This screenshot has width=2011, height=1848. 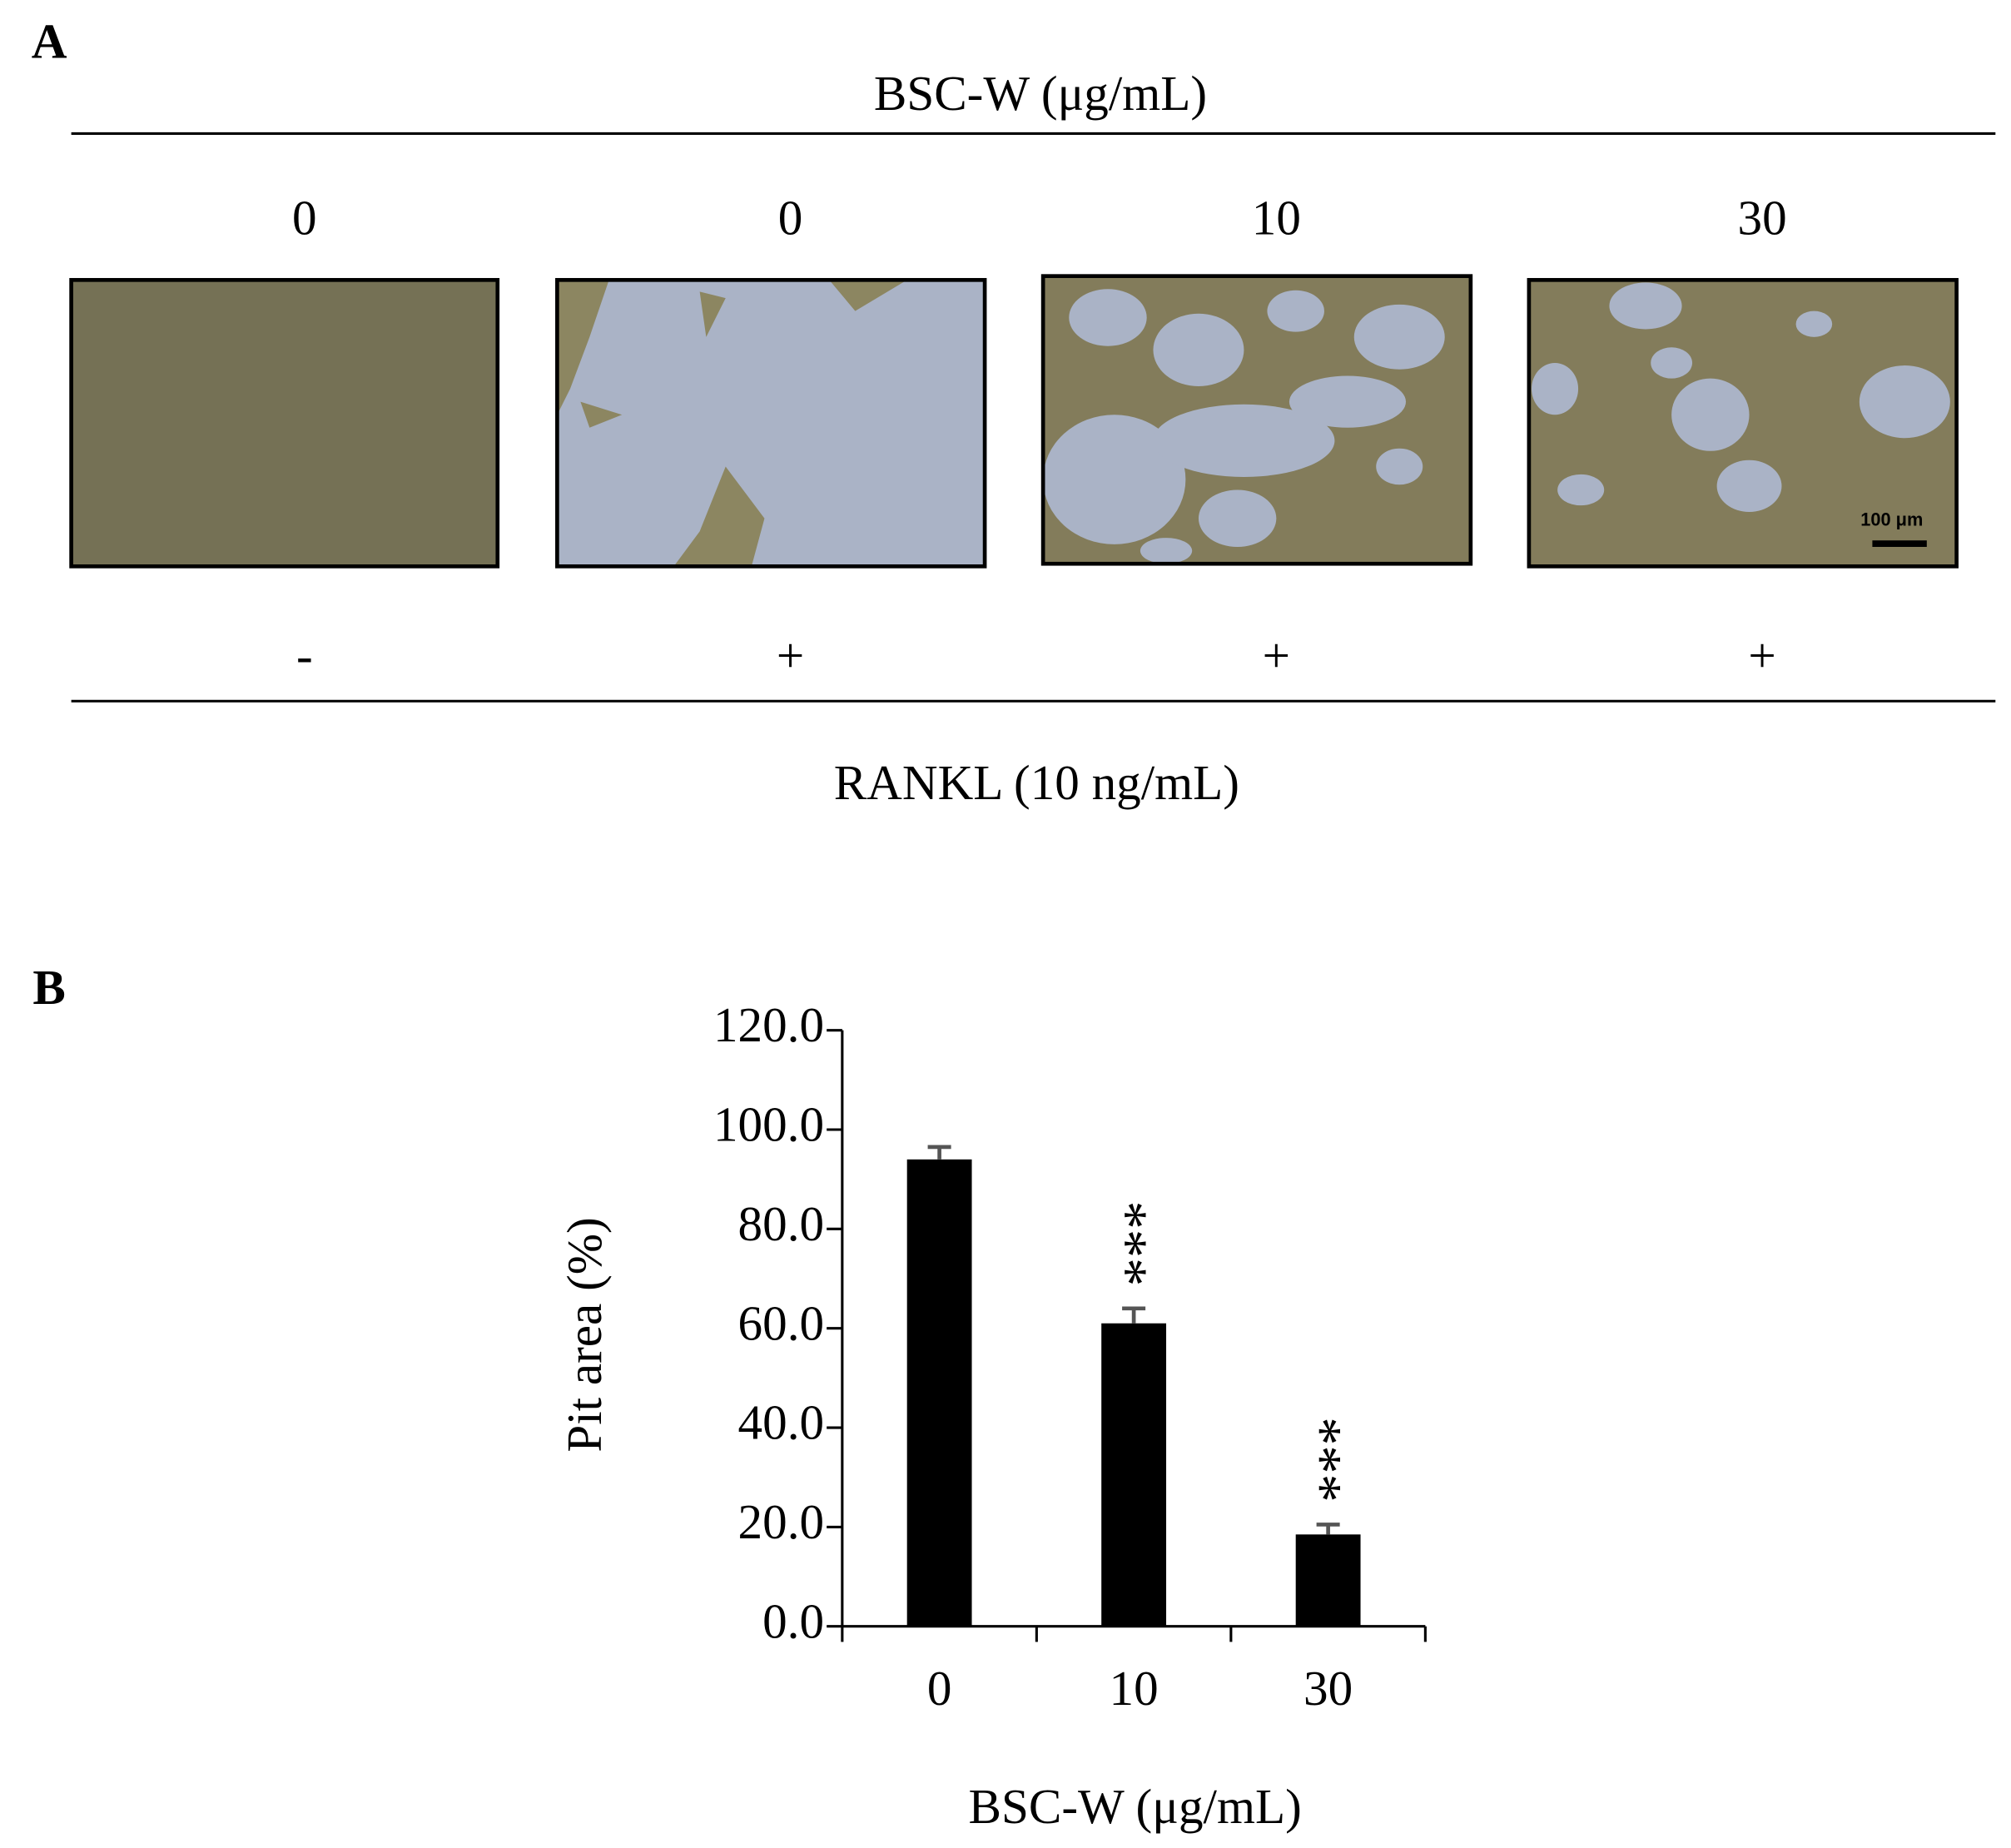 I want to click on x-tick-label: 0, so click(x=939, y=1688).